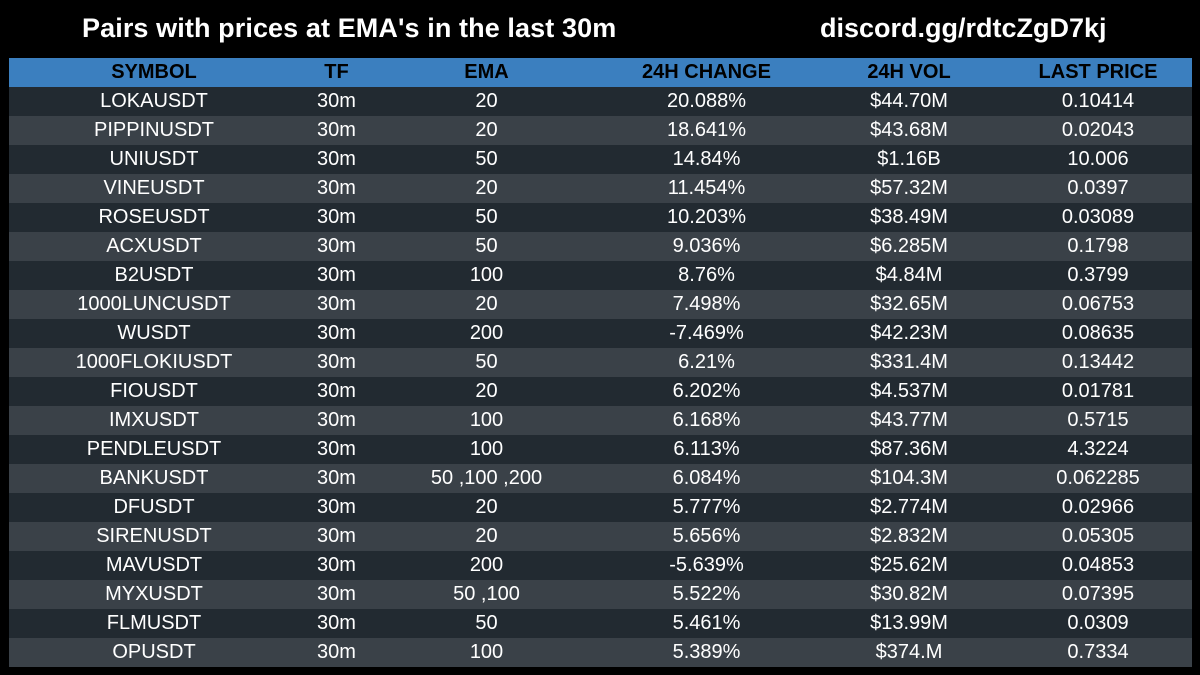  Describe the element at coordinates (706, 565) in the screenshot. I see `cell-24h-change: -5.639%` at that location.